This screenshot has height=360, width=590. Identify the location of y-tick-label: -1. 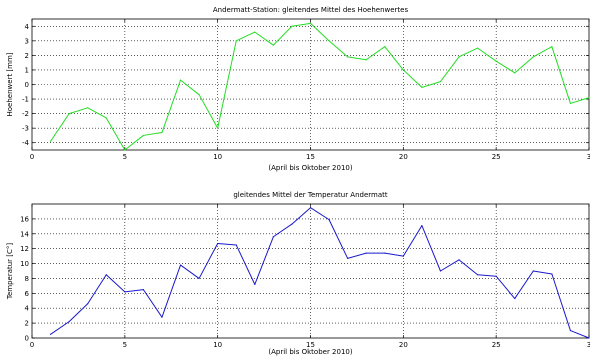
(25, 100).